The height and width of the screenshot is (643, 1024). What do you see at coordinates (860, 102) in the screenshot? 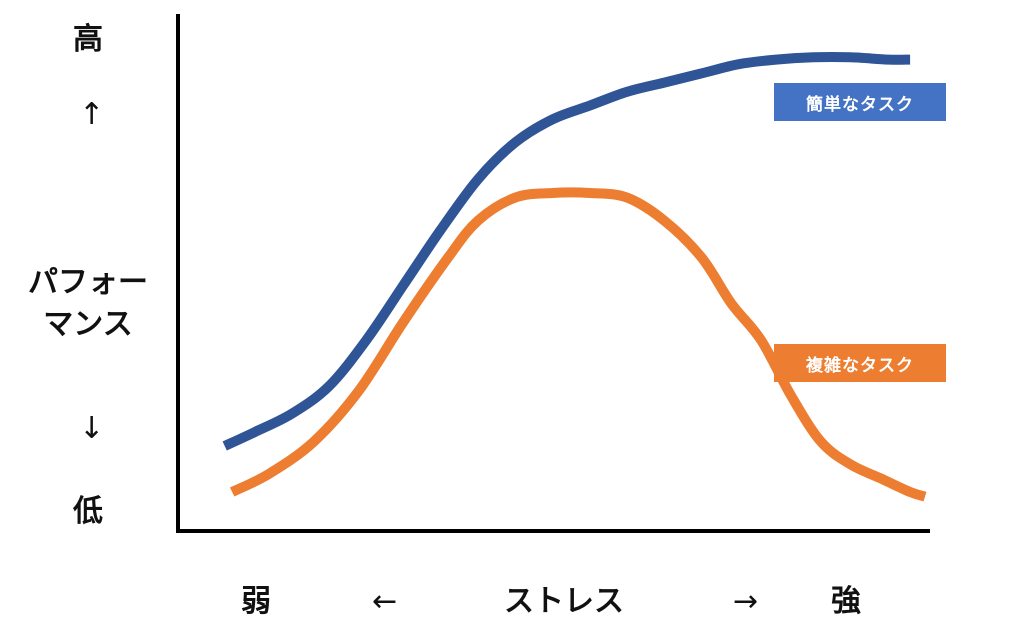
I see `legend-simple-task: 簡単なタスク` at bounding box center [860, 102].